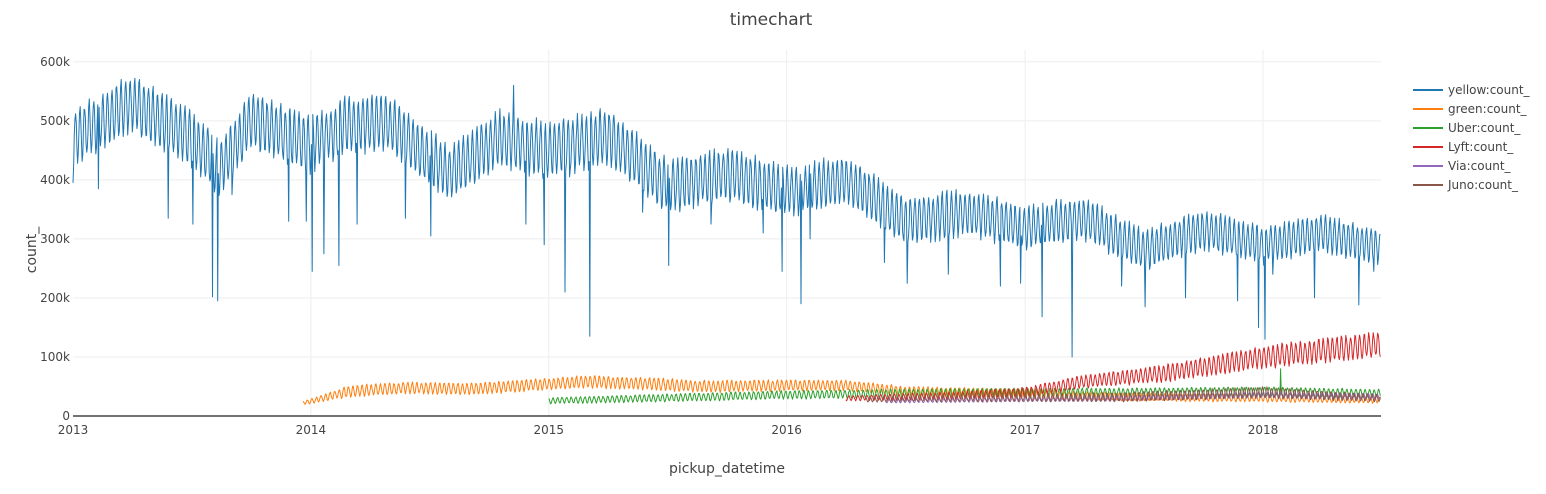  What do you see at coordinates (55, 62) in the screenshot?
I see `y-tick-label: 600k` at bounding box center [55, 62].